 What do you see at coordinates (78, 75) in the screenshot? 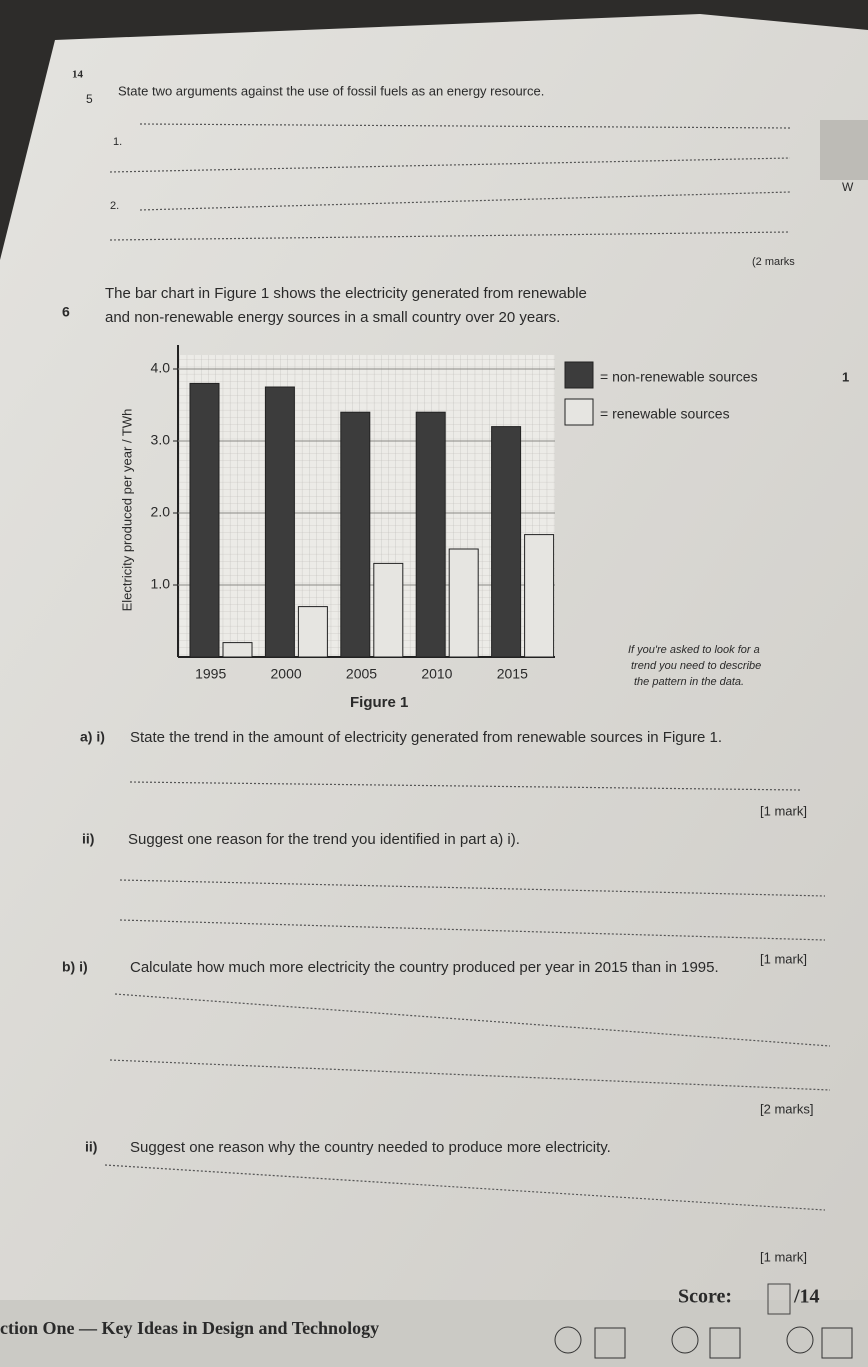
I see `page-number: 14` at bounding box center [78, 75].